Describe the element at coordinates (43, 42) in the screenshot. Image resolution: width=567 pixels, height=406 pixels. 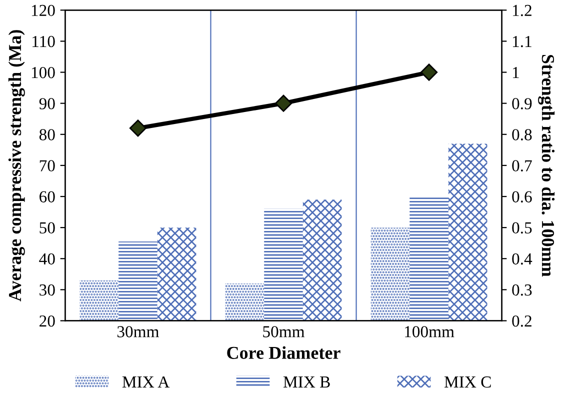
I see `y-tick-label: 110` at that location.